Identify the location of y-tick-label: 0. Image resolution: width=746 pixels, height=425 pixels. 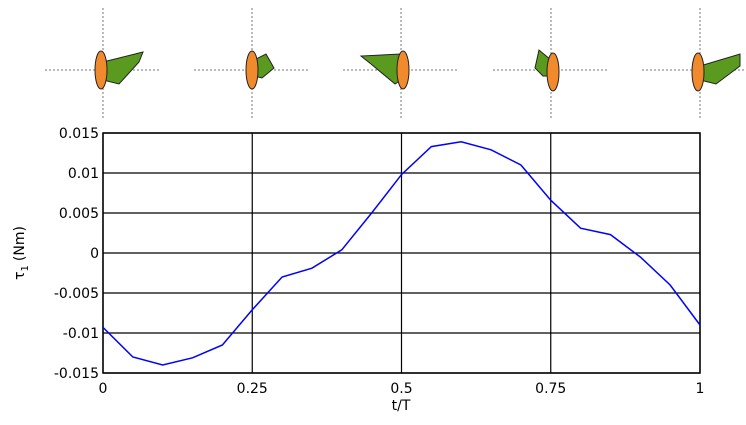
(94, 254).